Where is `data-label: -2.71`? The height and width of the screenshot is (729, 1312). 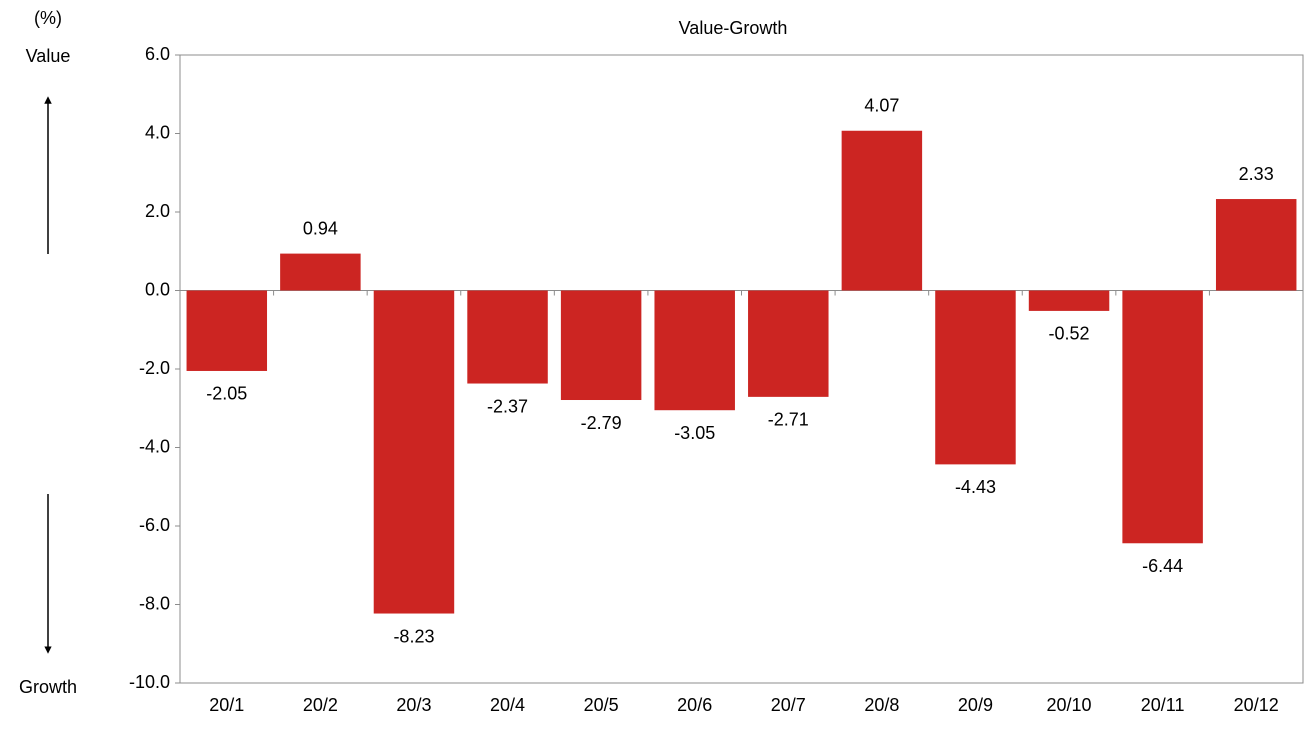 data-label: -2.71 is located at coordinates (788, 420).